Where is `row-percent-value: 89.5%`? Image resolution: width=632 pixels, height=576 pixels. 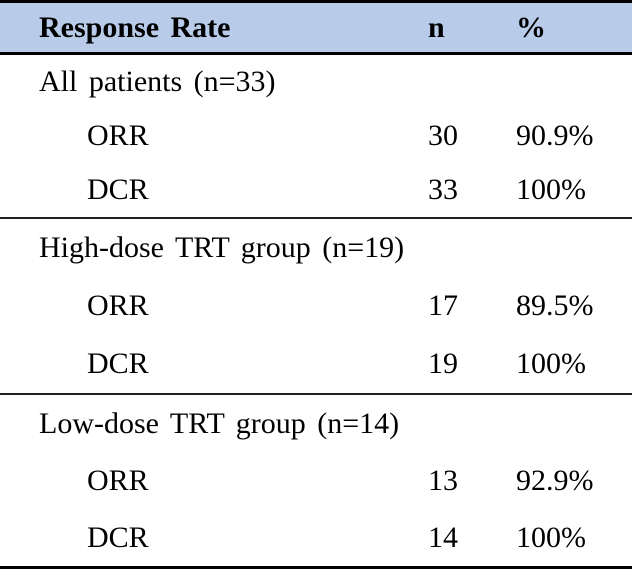
row-percent-value: 89.5% is located at coordinates (555, 305).